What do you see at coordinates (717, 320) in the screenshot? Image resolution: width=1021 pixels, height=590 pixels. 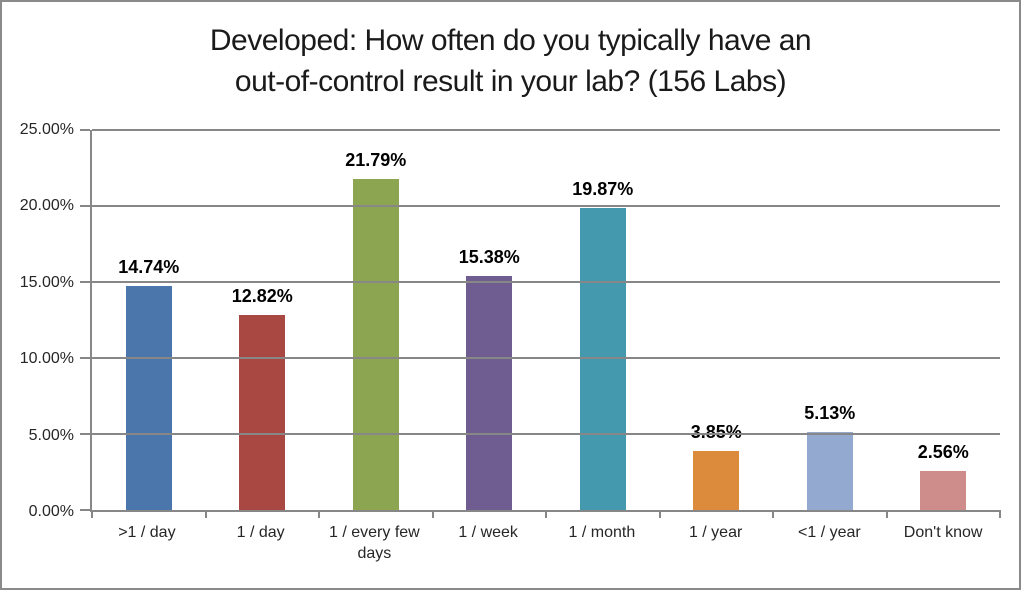 I see `bar-column: 3.85%` at bounding box center [717, 320].